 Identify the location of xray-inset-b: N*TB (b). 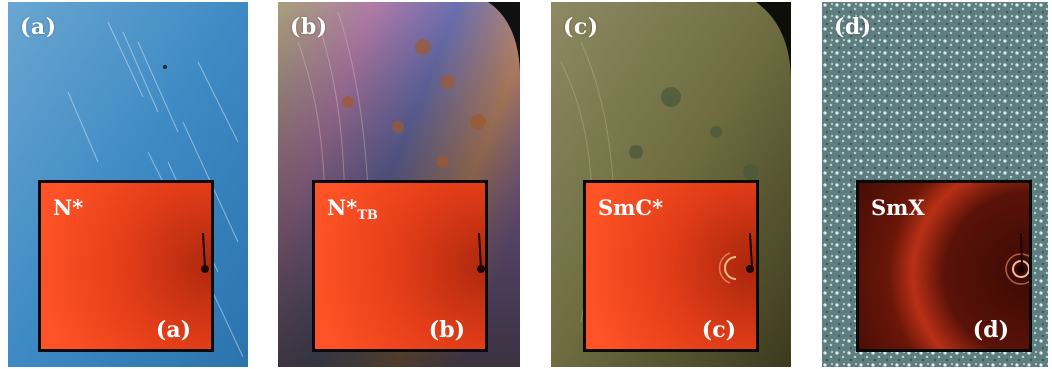
(400, 266).